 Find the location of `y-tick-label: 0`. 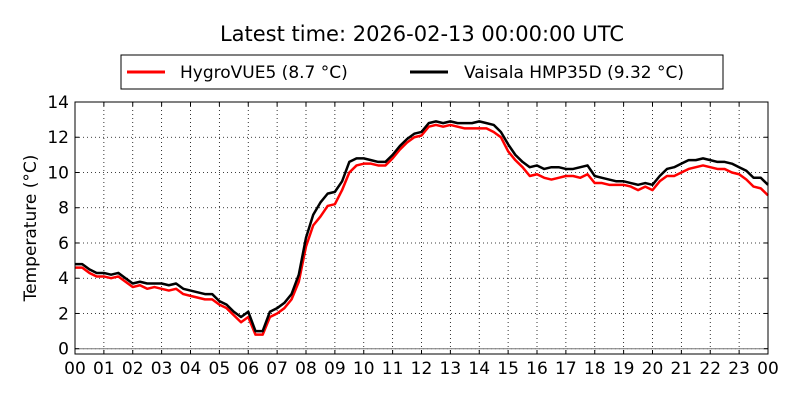

y-tick-label: 0 is located at coordinates (63, 350).